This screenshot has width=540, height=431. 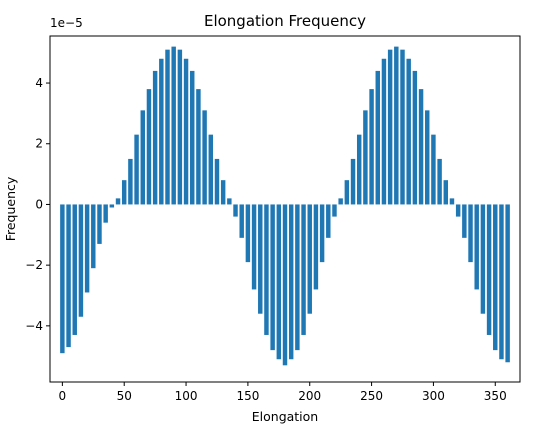 I want to click on y-tick-label: 2, so click(x=39, y=144).